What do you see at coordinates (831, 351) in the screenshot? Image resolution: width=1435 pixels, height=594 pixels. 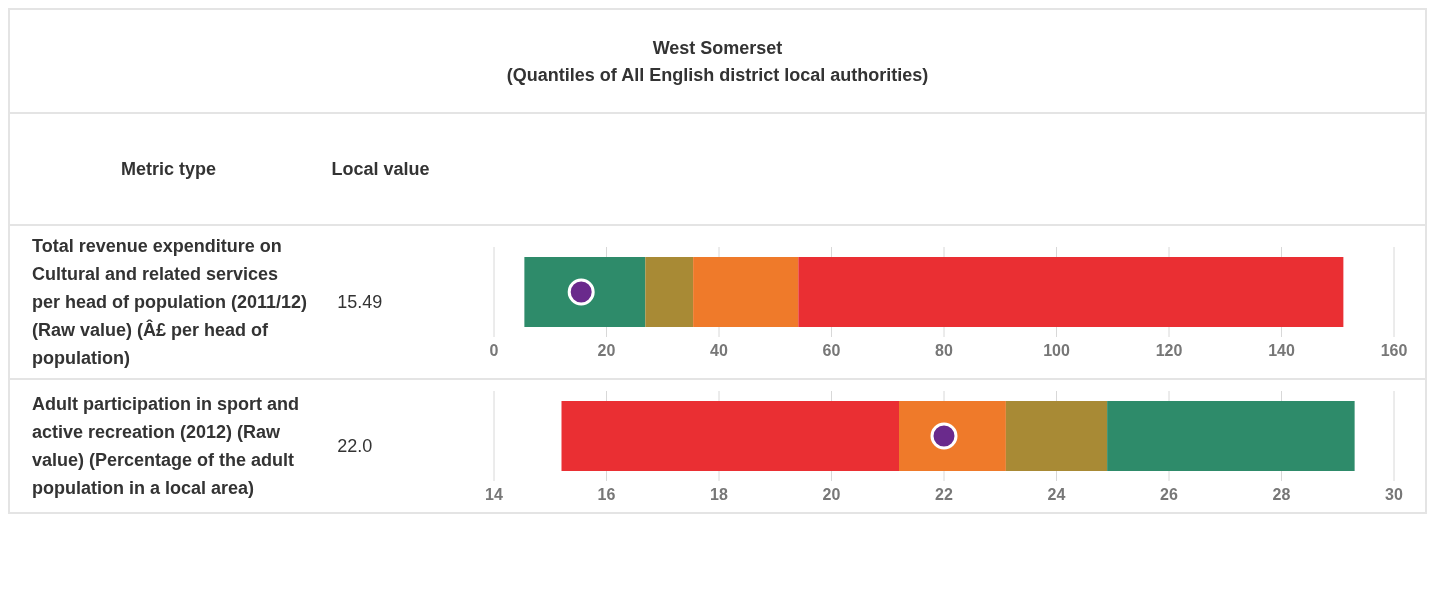 I see `x-tick-label: 60` at bounding box center [831, 351].